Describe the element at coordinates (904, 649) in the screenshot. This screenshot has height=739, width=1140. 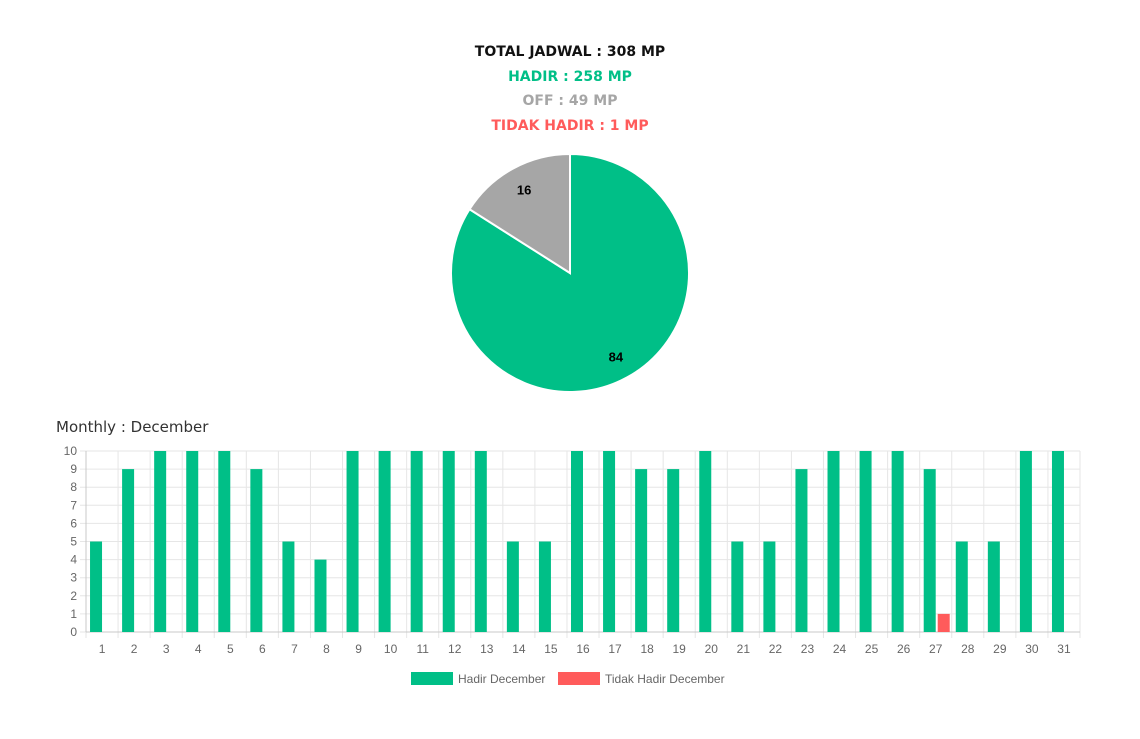
I see `x-tick-label: 26` at that location.